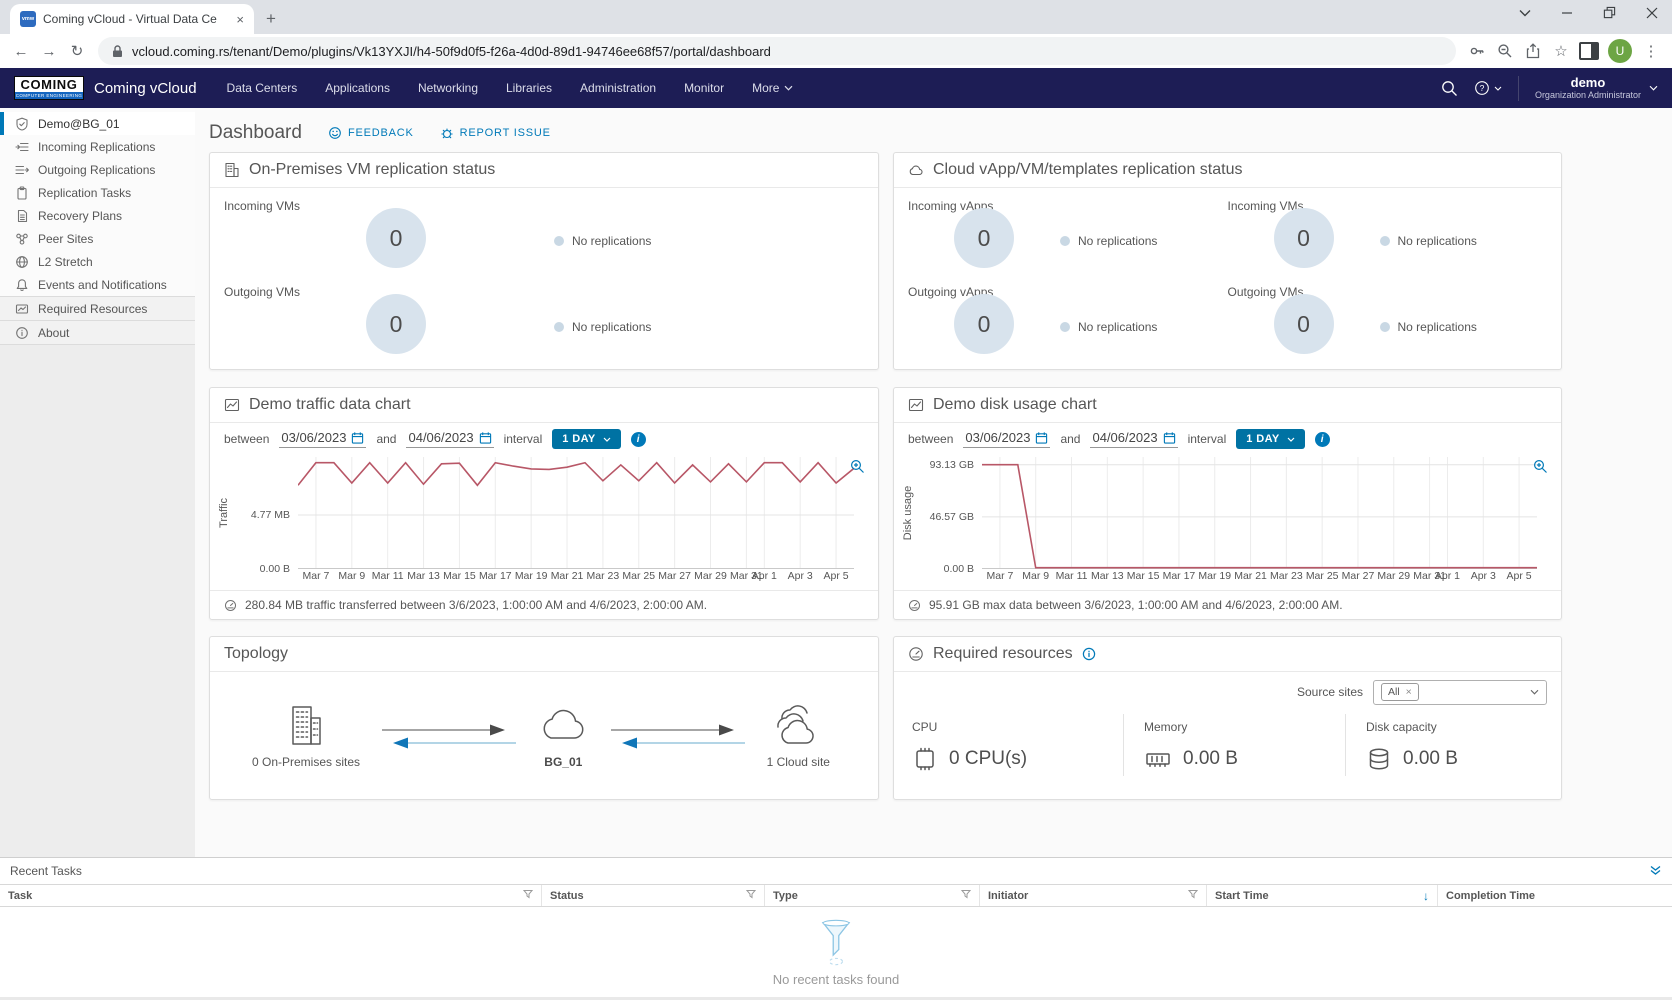 The height and width of the screenshot is (1000, 1672). What do you see at coordinates (117, 50) in the screenshot?
I see `lock-icon` at bounding box center [117, 50].